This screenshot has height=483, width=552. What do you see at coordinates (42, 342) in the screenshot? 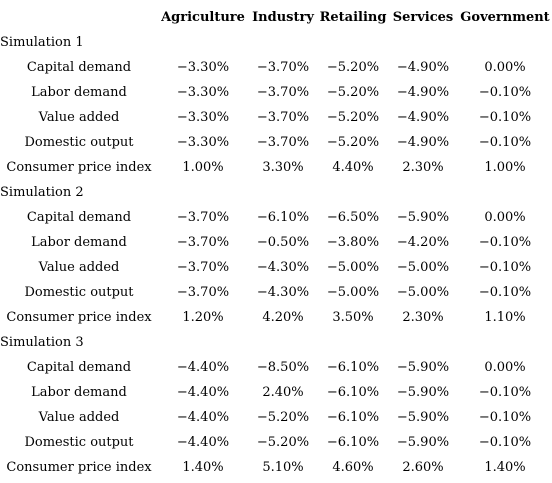
I see `simulation-title: Simulation 3` at bounding box center [42, 342].